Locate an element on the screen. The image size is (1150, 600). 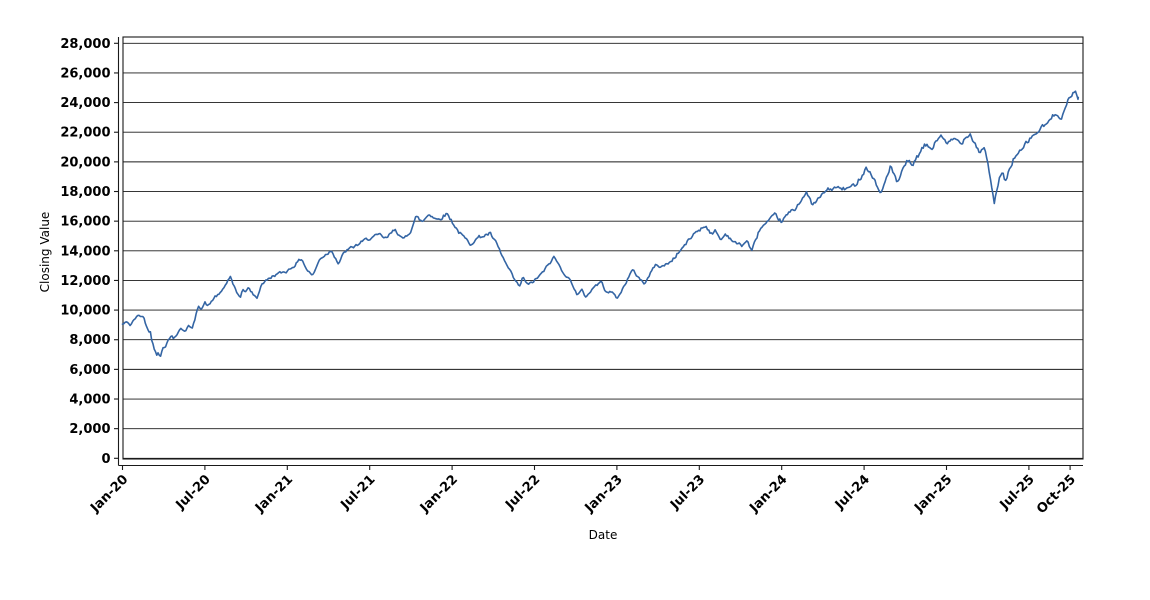
x-tick-label: Jan-23 is located at coordinates (604, 494).